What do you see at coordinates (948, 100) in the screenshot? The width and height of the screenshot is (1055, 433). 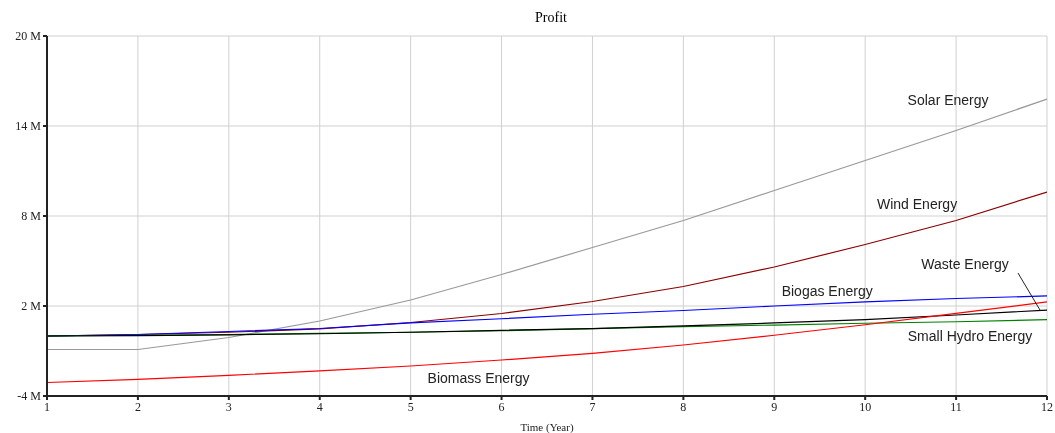 I see `series-label: Solar Energy` at bounding box center [948, 100].